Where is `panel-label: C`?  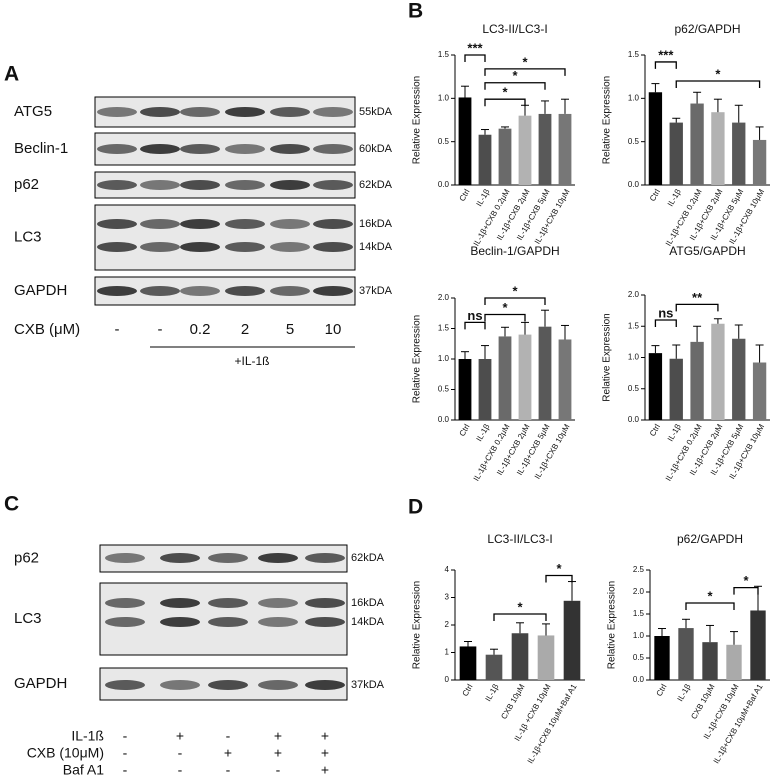 panel-label: C is located at coordinates (11, 504).